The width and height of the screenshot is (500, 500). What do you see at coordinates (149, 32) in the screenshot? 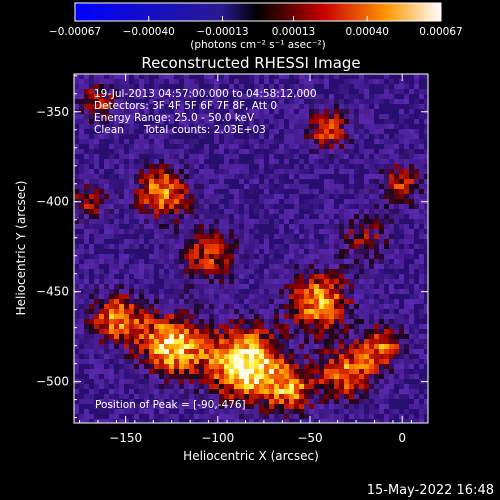
I see `colorbar-tick-label: −0.00040` at bounding box center [149, 32].